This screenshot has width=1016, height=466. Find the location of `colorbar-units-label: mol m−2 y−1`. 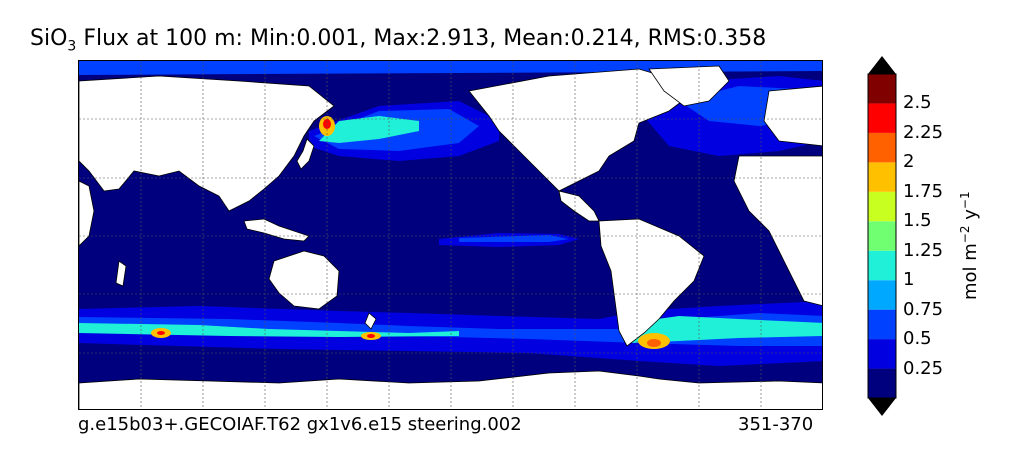

colorbar-units-label: mol m−2 y−1 is located at coordinates (969, 205).